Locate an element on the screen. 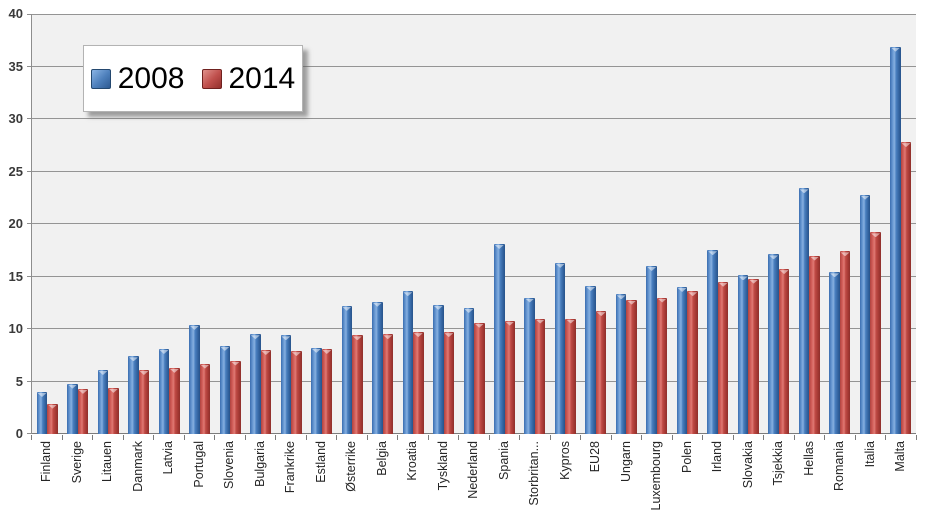 The height and width of the screenshot is (512, 930). x-axis-label-Belgia: Belgia is located at coordinates (381, 458).